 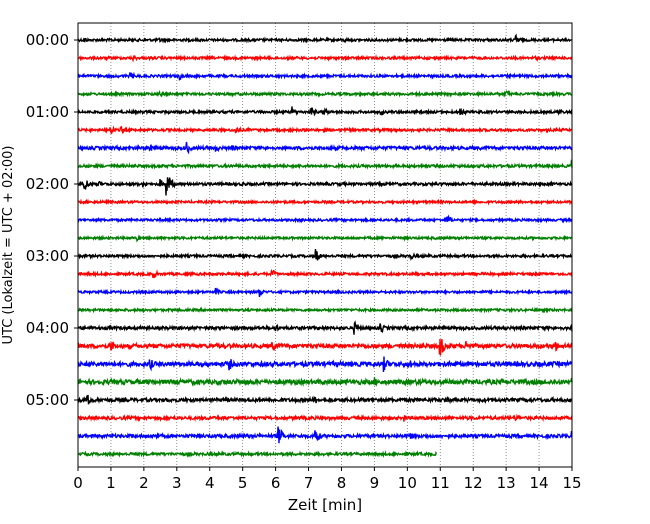 What do you see at coordinates (375, 483) in the screenshot?
I see `x-tick-label: 9` at bounding box center [375, 483].